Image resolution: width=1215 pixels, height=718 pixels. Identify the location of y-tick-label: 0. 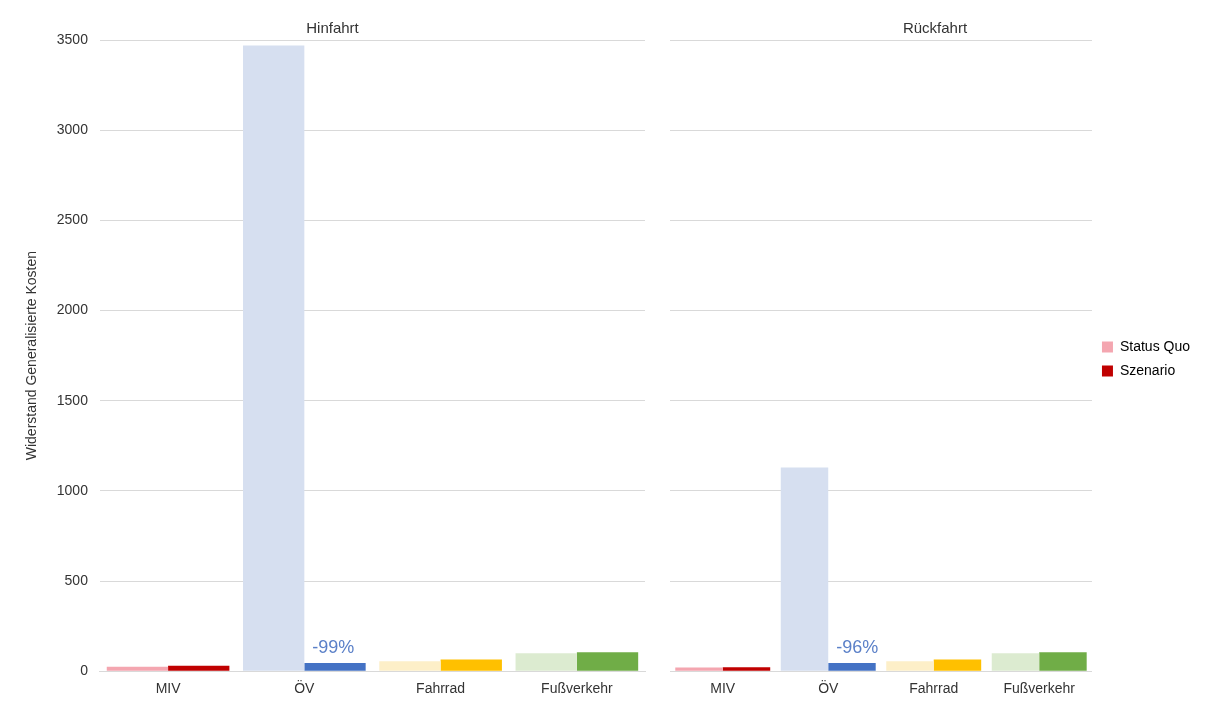
(84, 670).